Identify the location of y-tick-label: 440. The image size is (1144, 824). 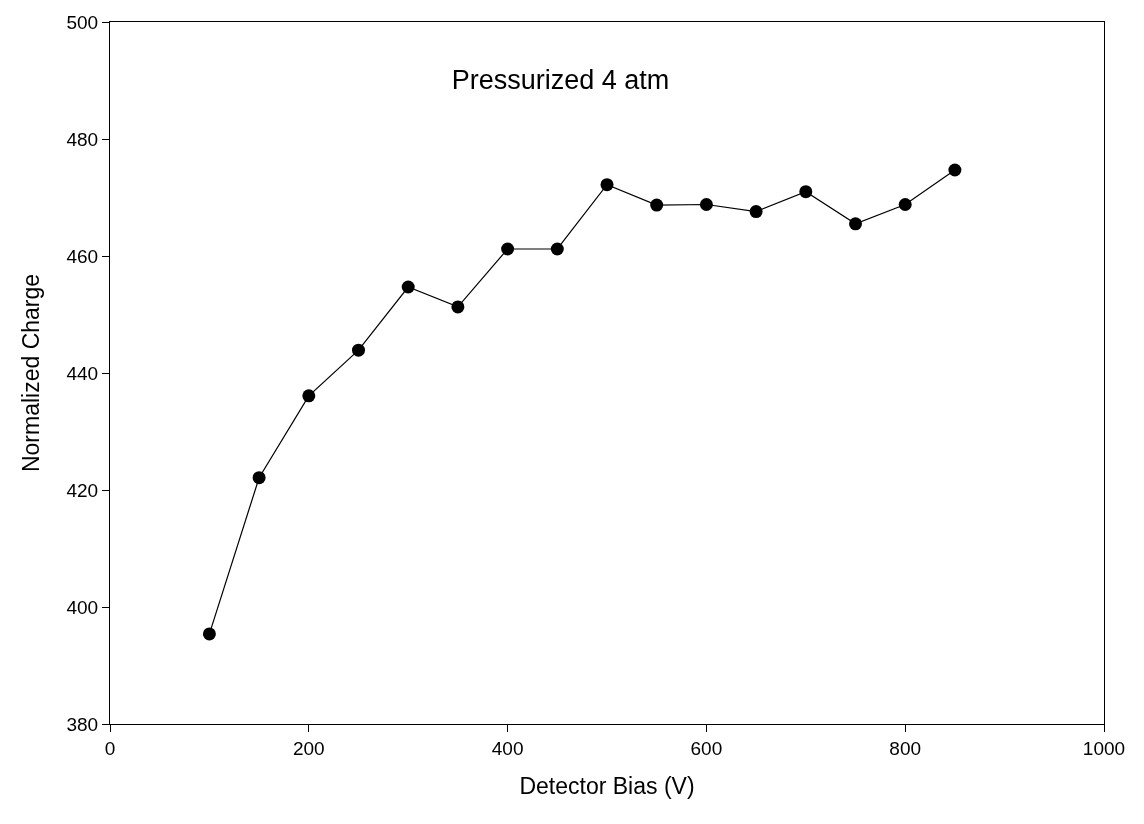
(82, 373).